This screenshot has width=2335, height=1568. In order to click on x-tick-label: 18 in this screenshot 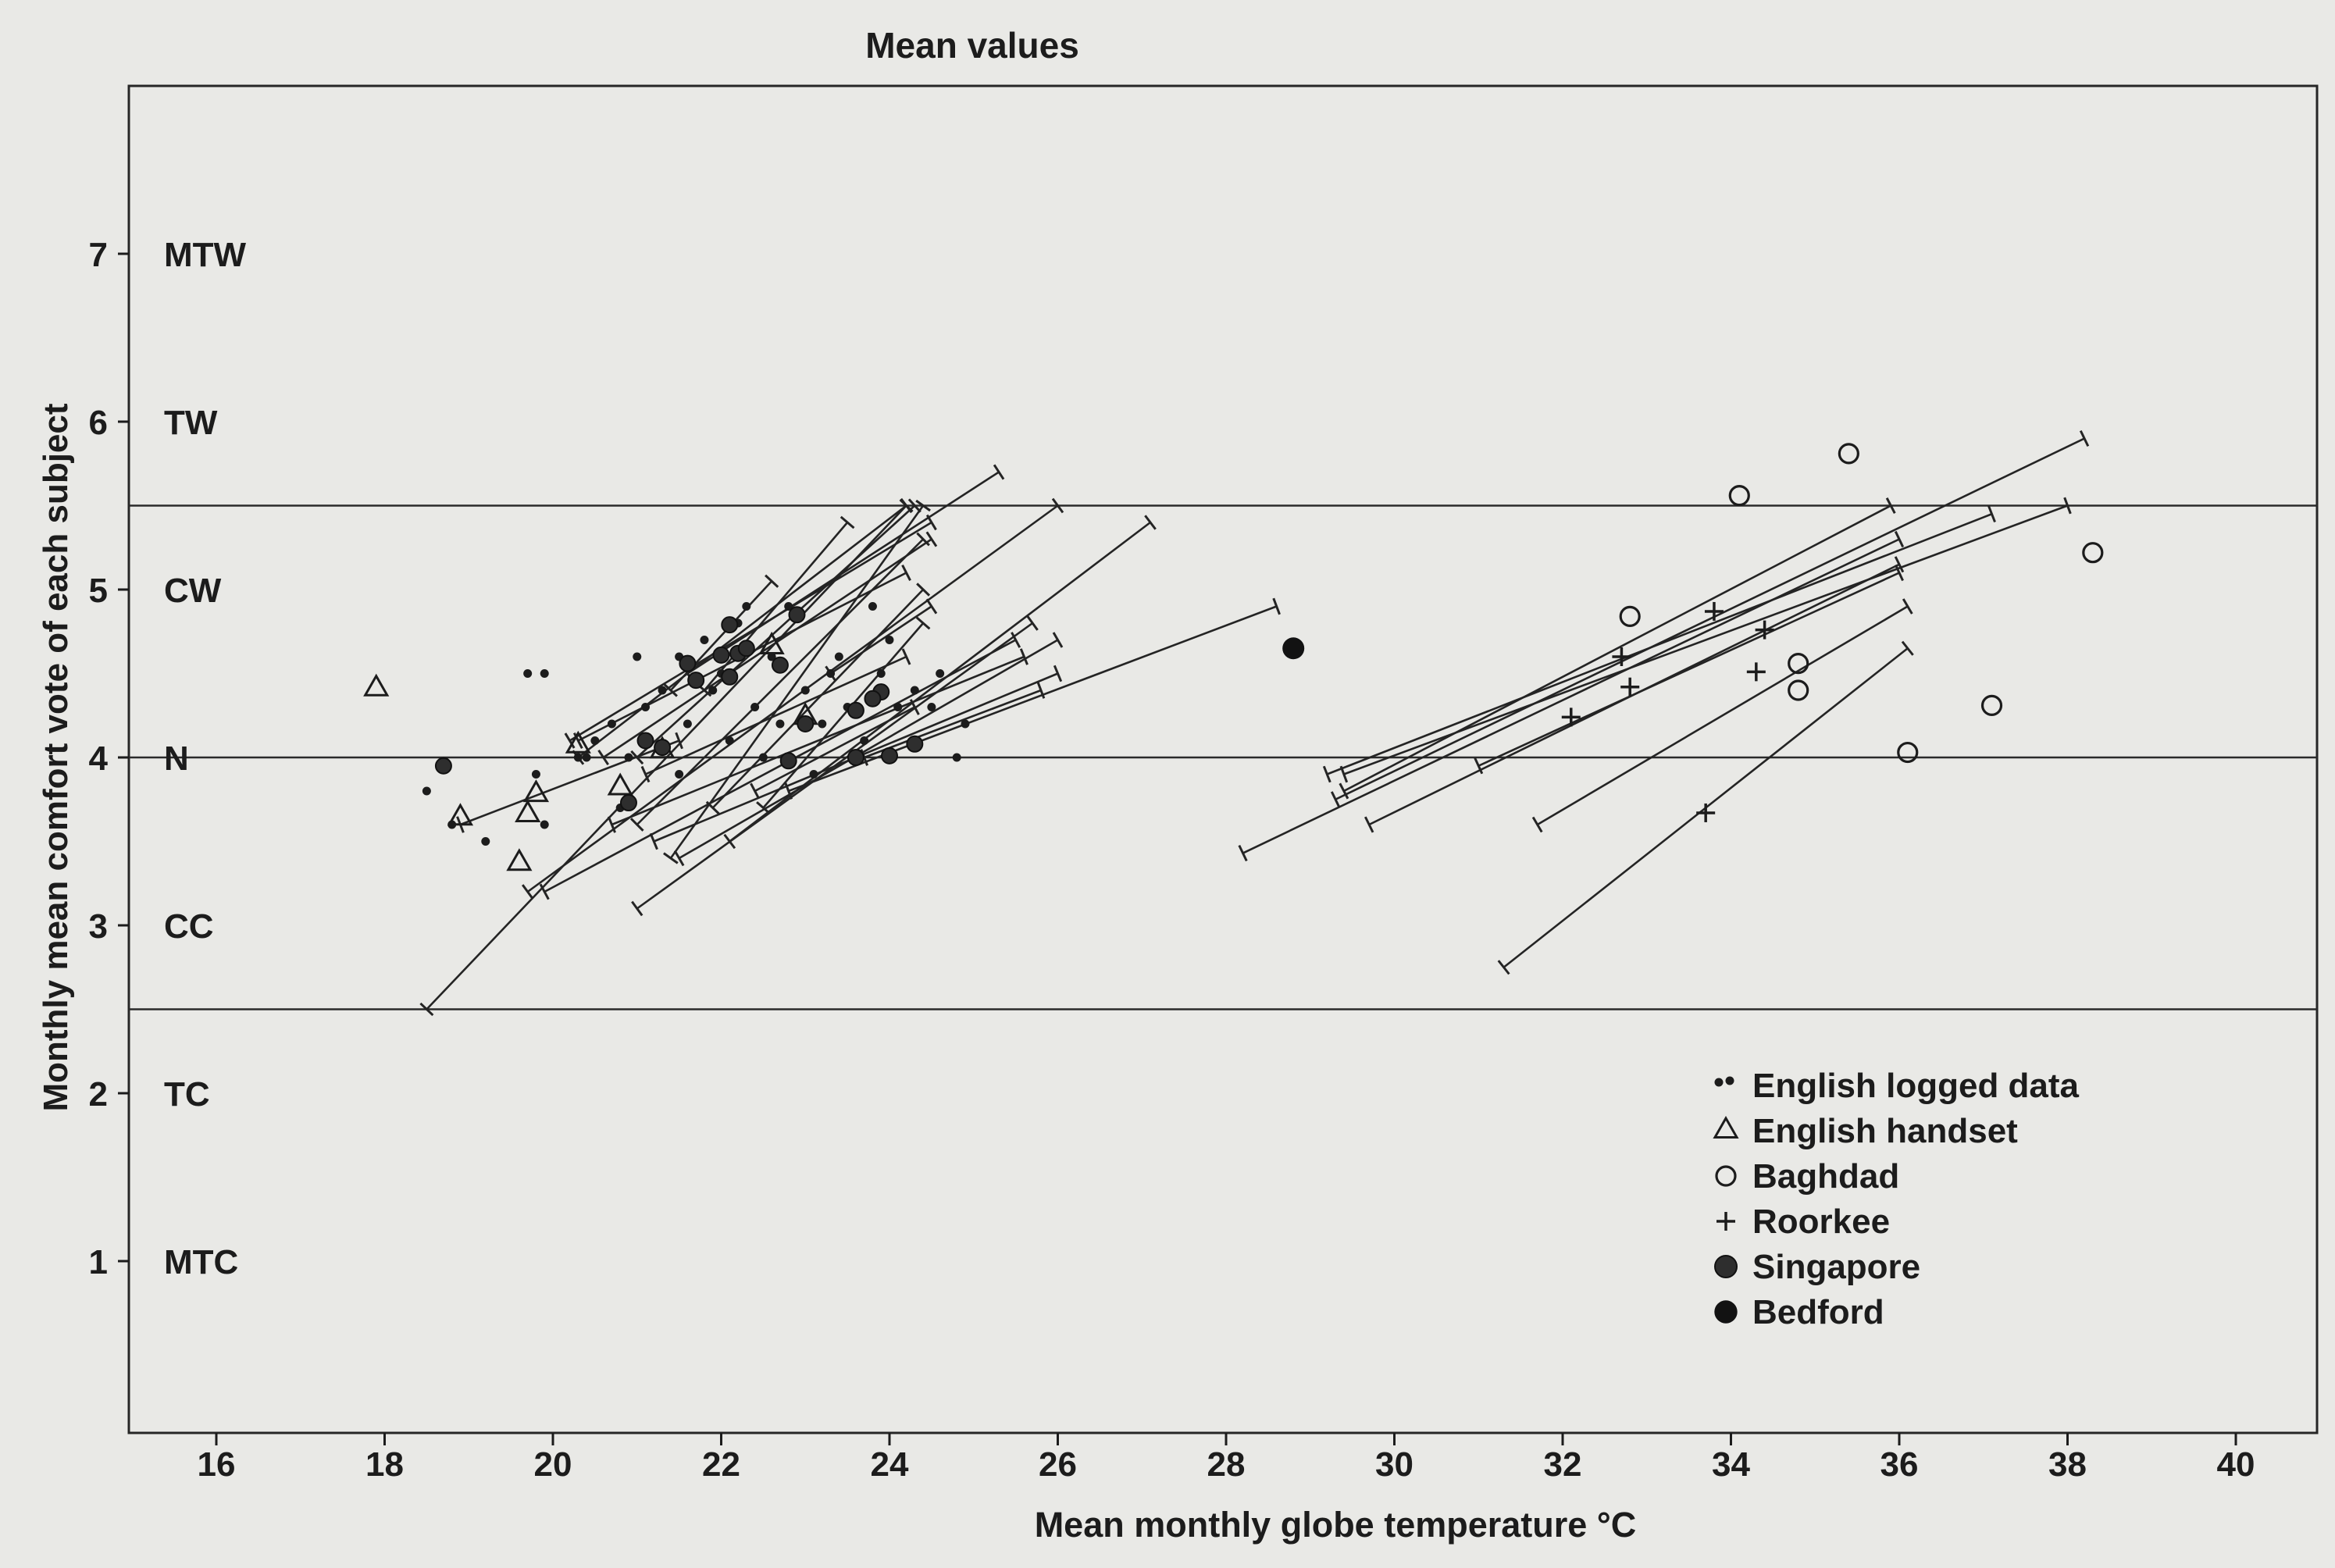, I will do `click(384, 1464)`.